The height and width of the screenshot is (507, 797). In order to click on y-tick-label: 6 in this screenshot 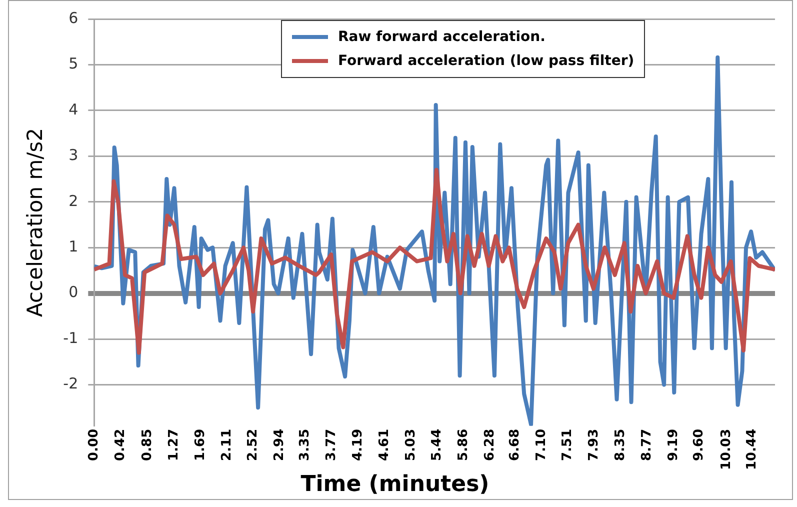, I will do `click(73, 17)`.